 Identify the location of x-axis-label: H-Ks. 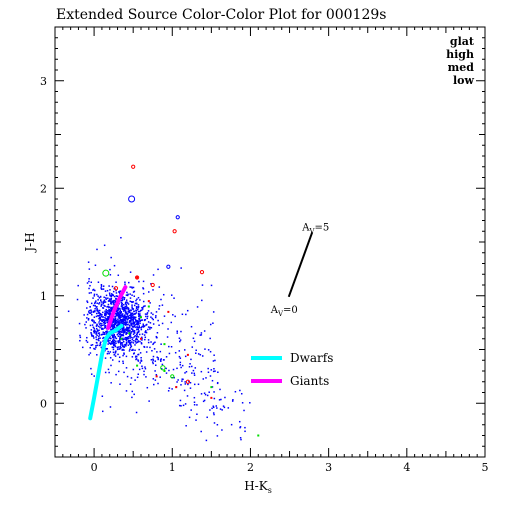
(258, 487).